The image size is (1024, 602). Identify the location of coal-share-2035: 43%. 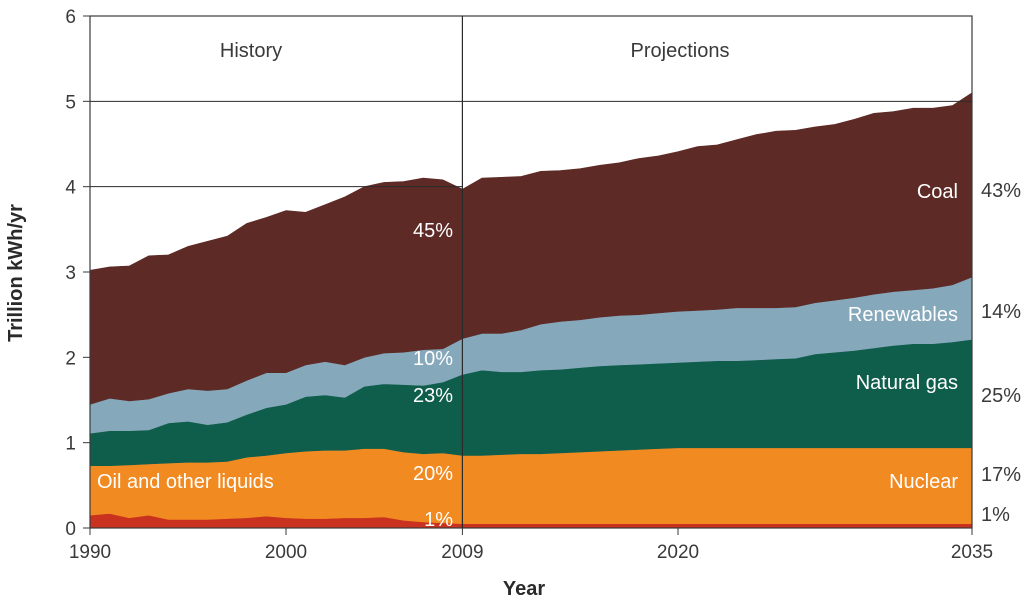
(1001, 191).